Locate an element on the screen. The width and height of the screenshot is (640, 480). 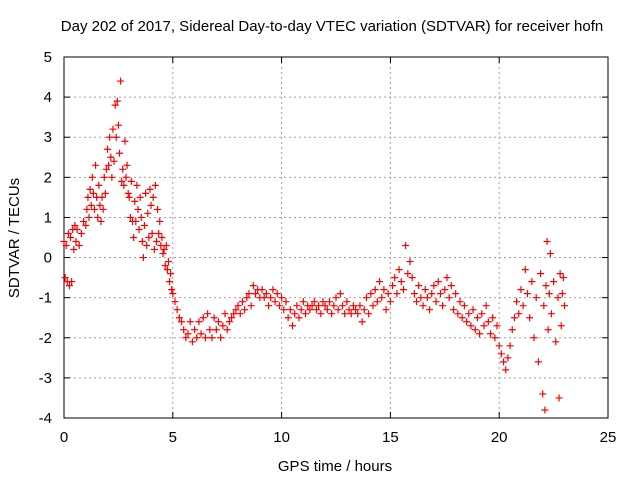
y-tick-label: 1 is located at coordinates (48, 217).